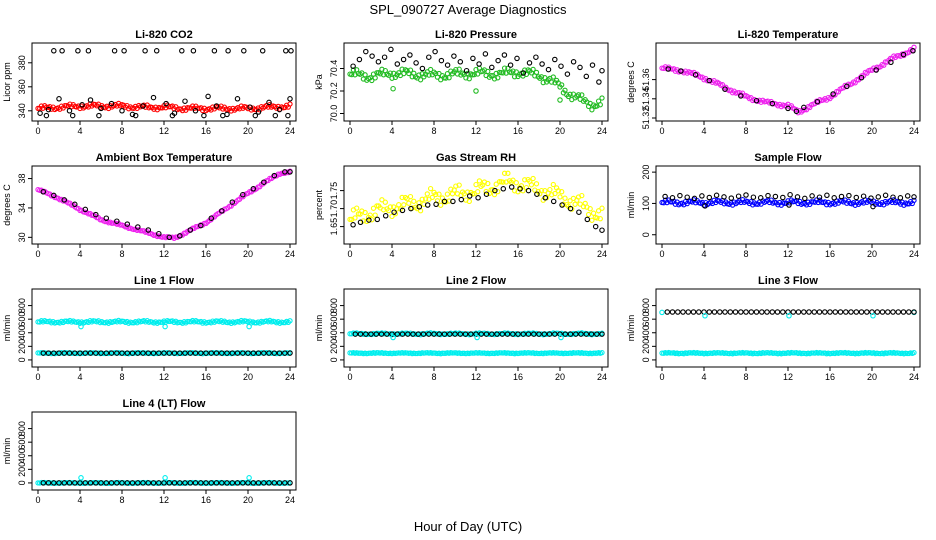 This screenshot has height=540, width=936. I want to click on x-tick-label: 12, so click(164, 500).